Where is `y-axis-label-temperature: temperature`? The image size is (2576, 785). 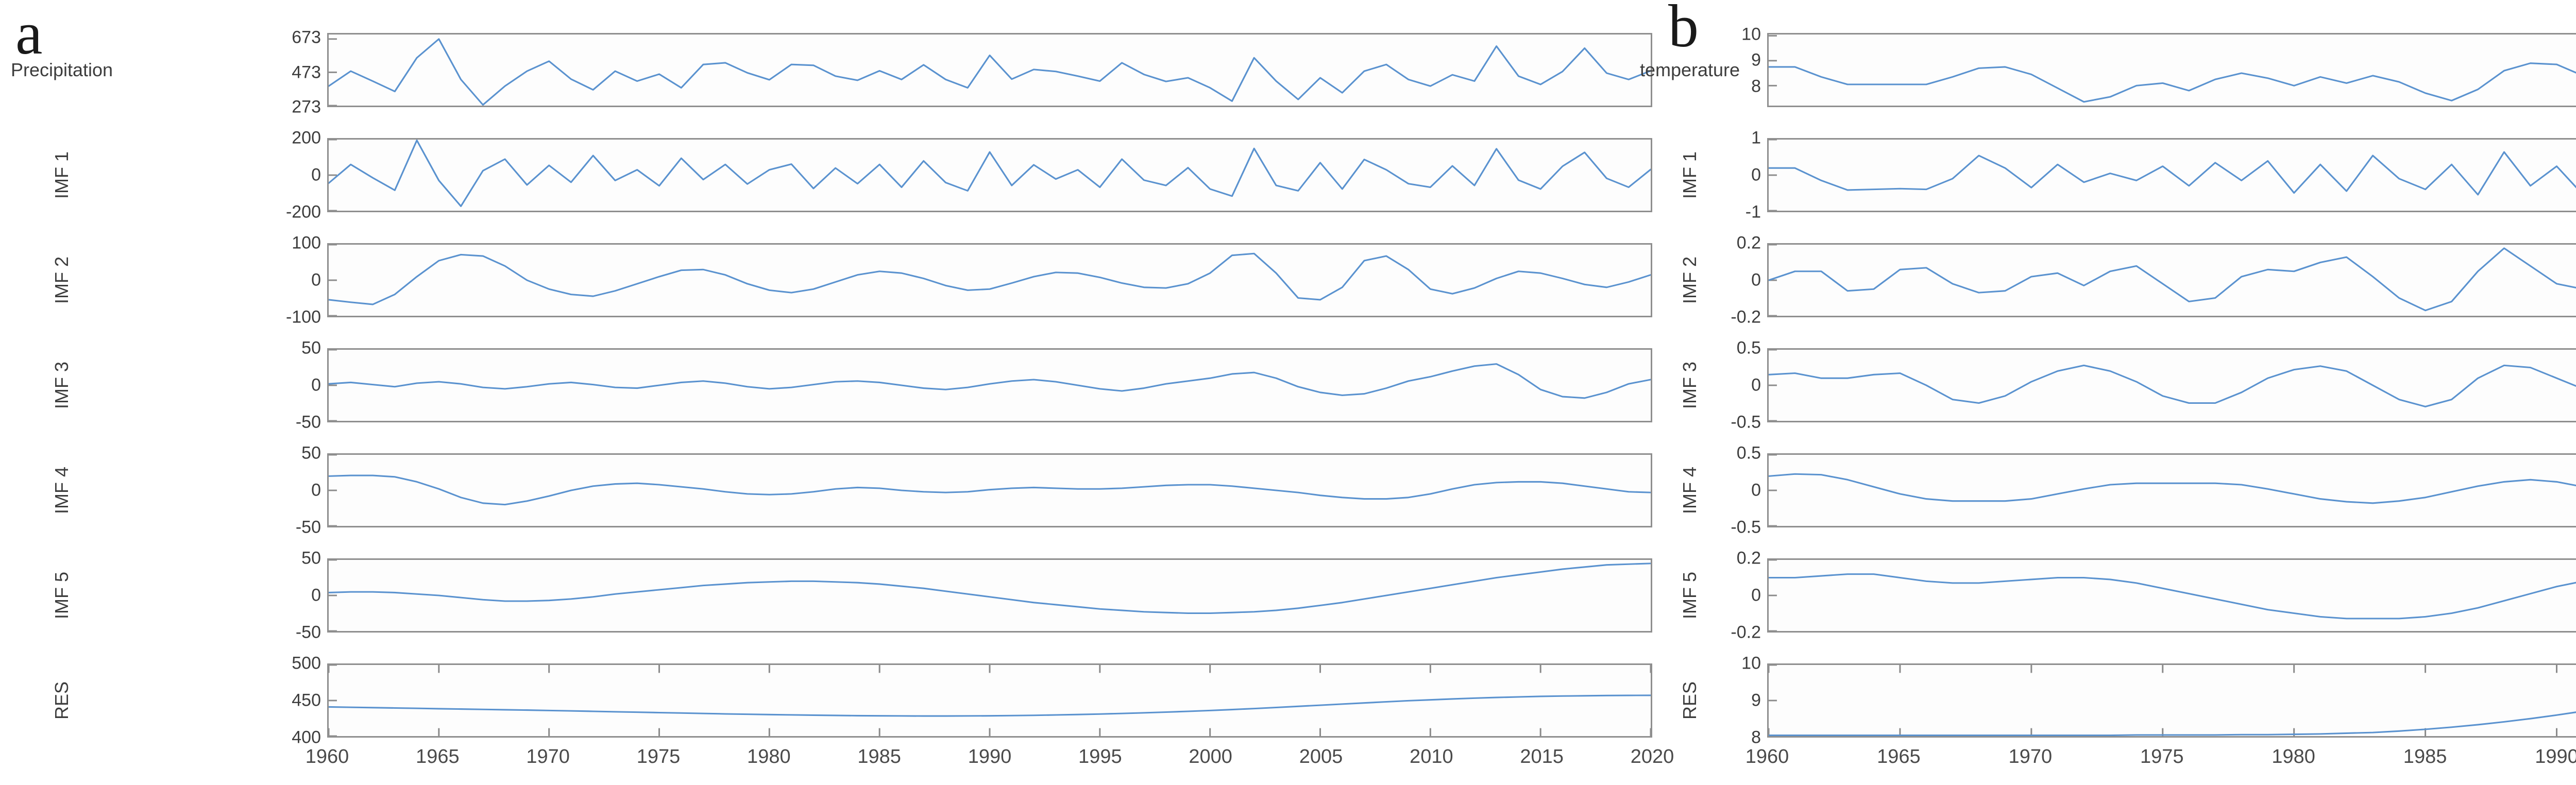
y-axis-label-temperature: temperature is located at coordinates (1690, 70).